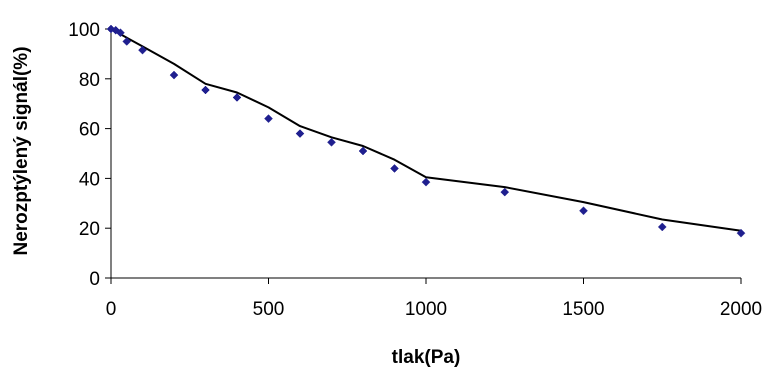  What do you see at coordinates (94, 279) in the screenshot?
I see `y-tick-label: 0` at bounding box center [94, 279].